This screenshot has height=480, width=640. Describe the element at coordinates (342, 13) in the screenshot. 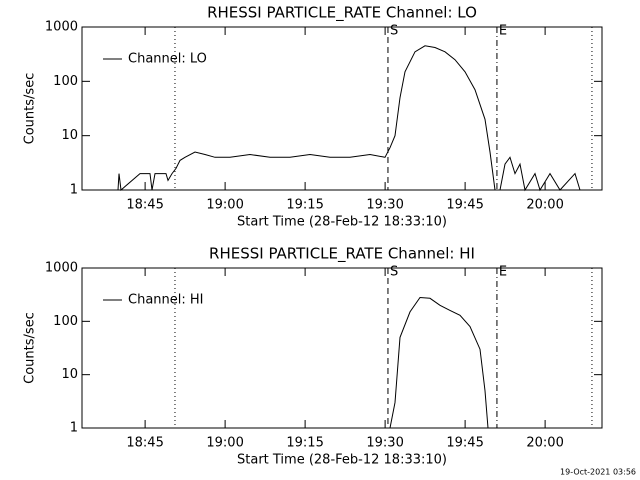

I see `chart-title: RHESSI PARTICLE_RATE Channel: LO` at that location.